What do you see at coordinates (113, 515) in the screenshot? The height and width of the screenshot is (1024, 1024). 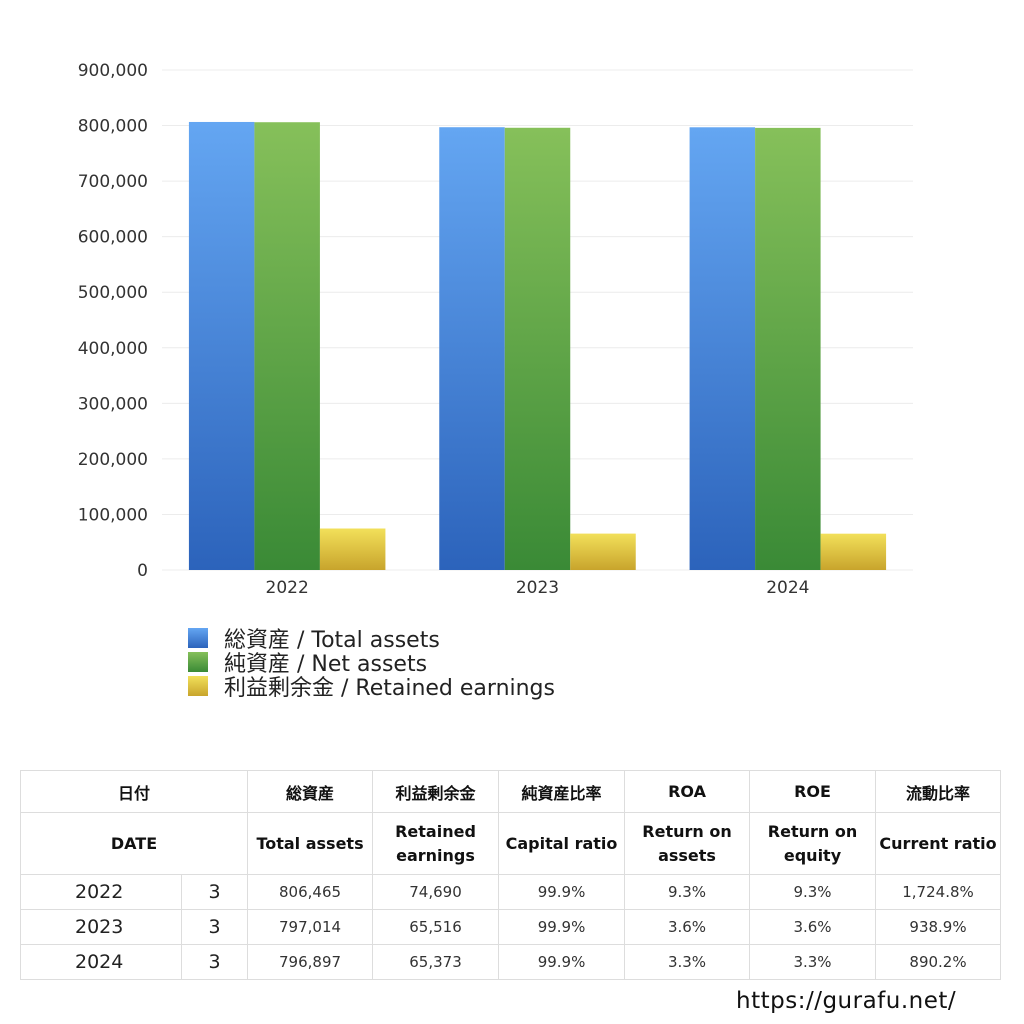 I see `y-tick-label: 100,000` at bounding box center [113, 515].